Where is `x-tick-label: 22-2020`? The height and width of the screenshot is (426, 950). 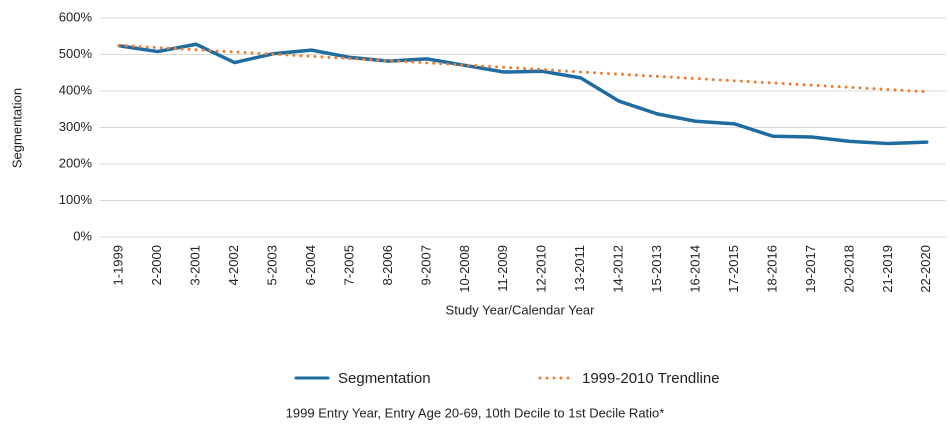 x-tick-label: 22-2020 is located at coordinates (925, 269).